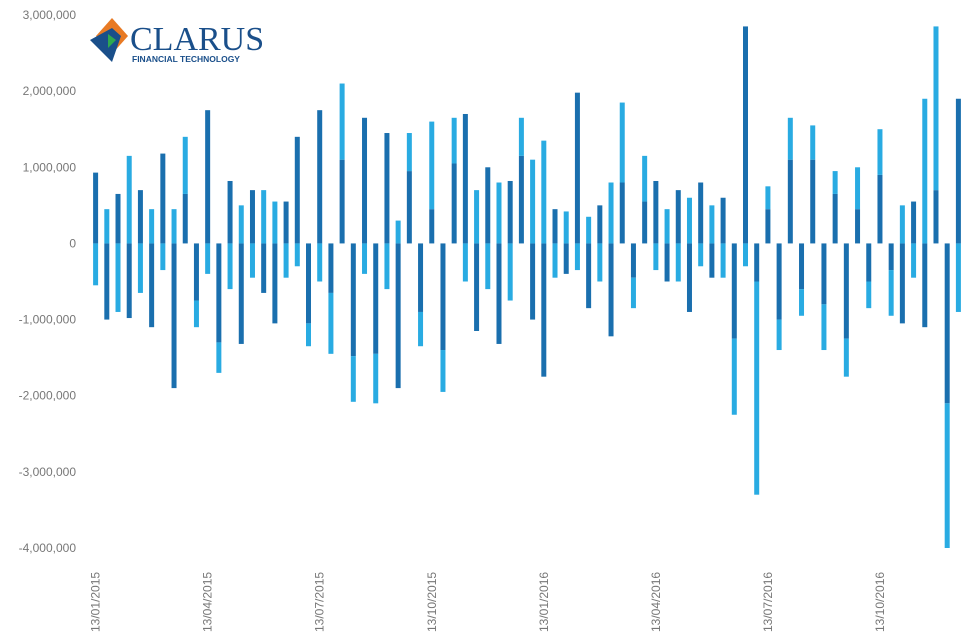  Describe the element at coordinates (768, 602) in the screenshot. I see `x-tick-label: 13/07/2016` at that location.